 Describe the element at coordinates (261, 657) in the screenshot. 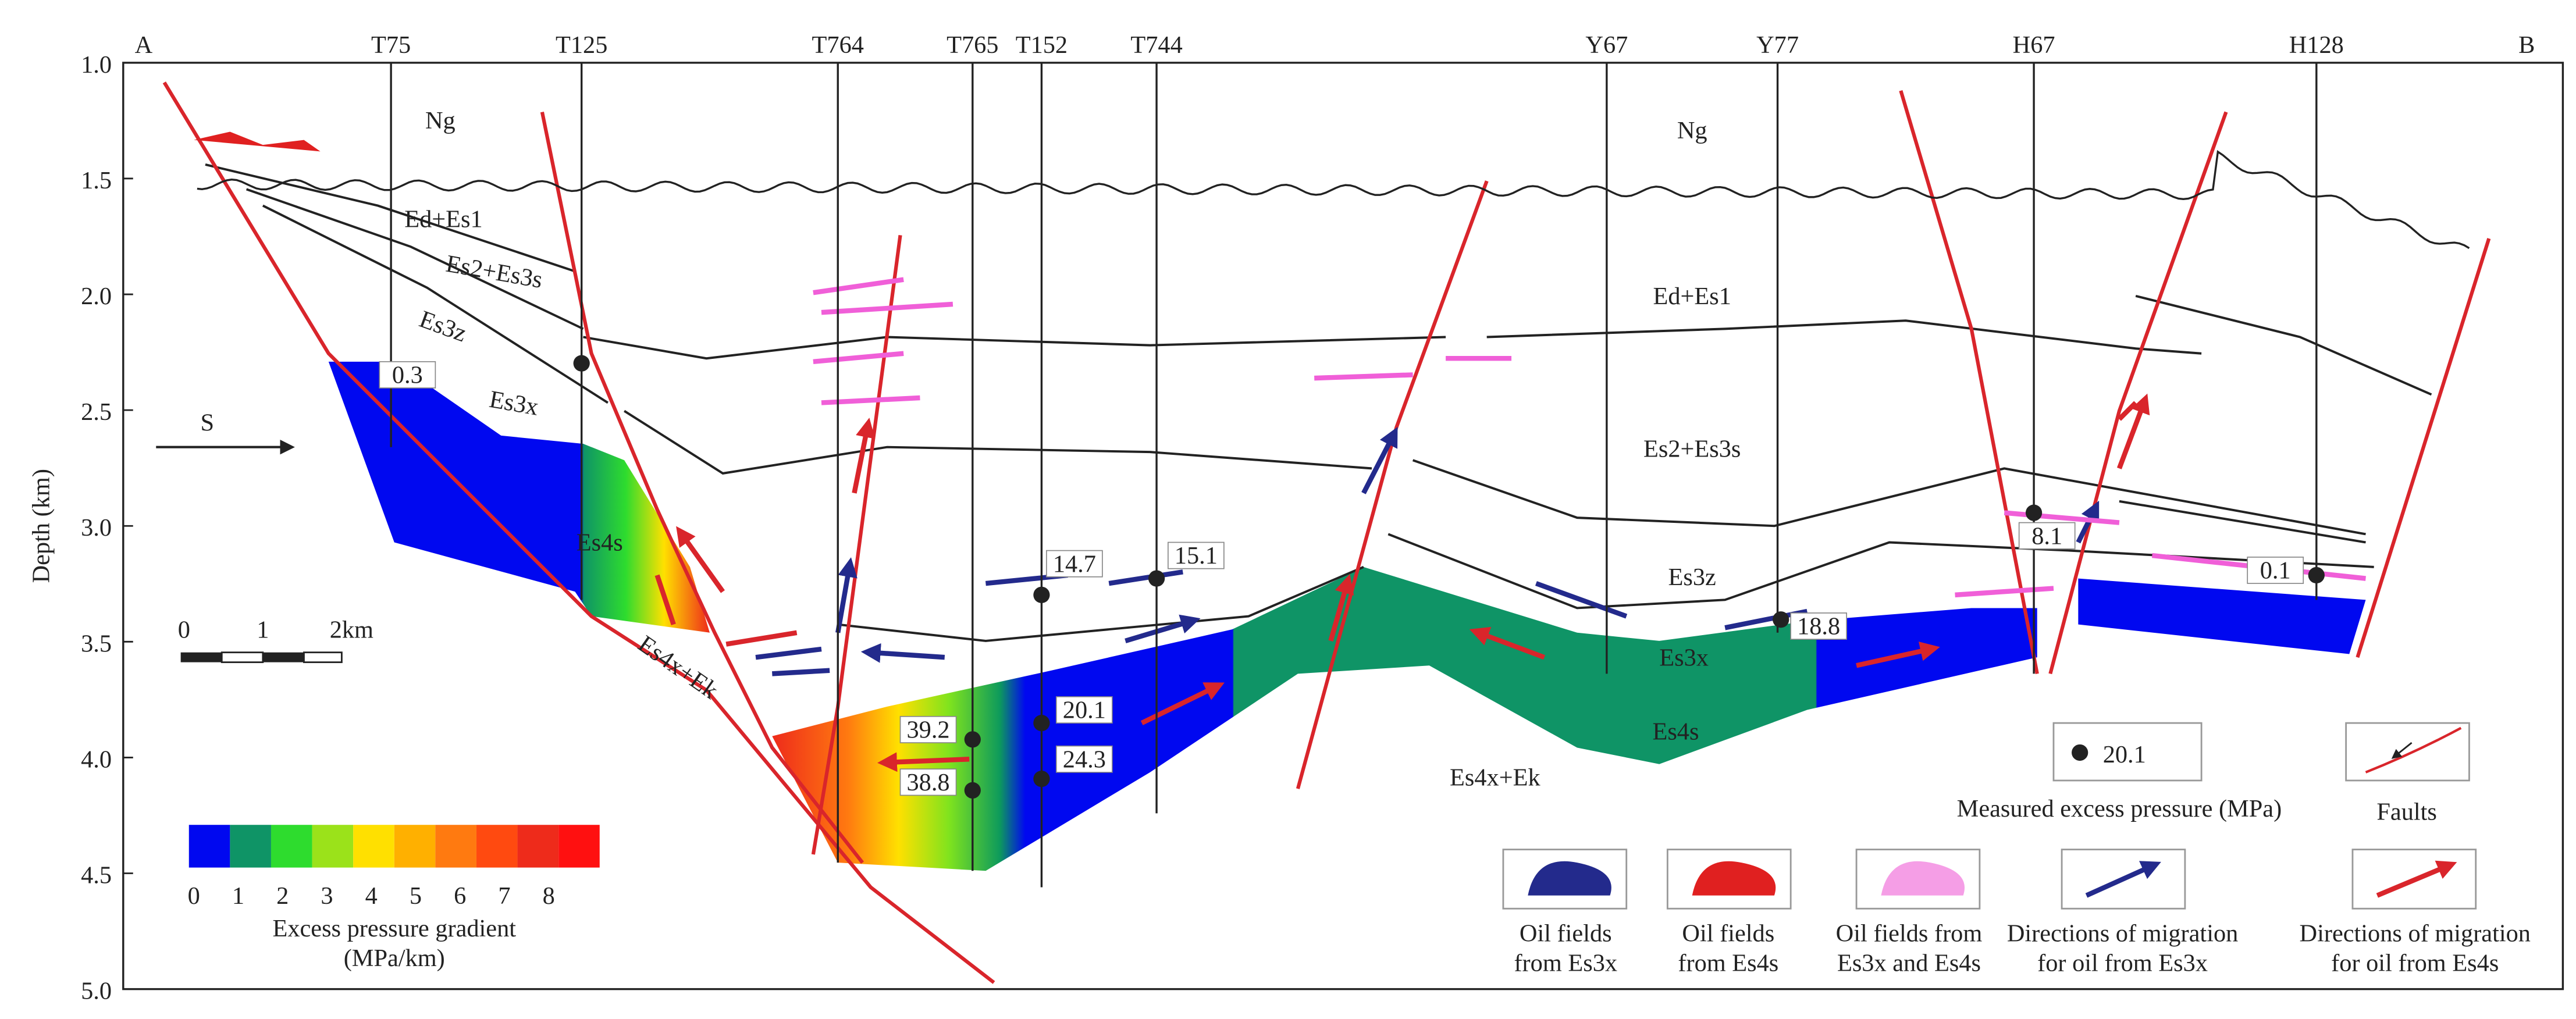

I see `scale-bar` at that location.